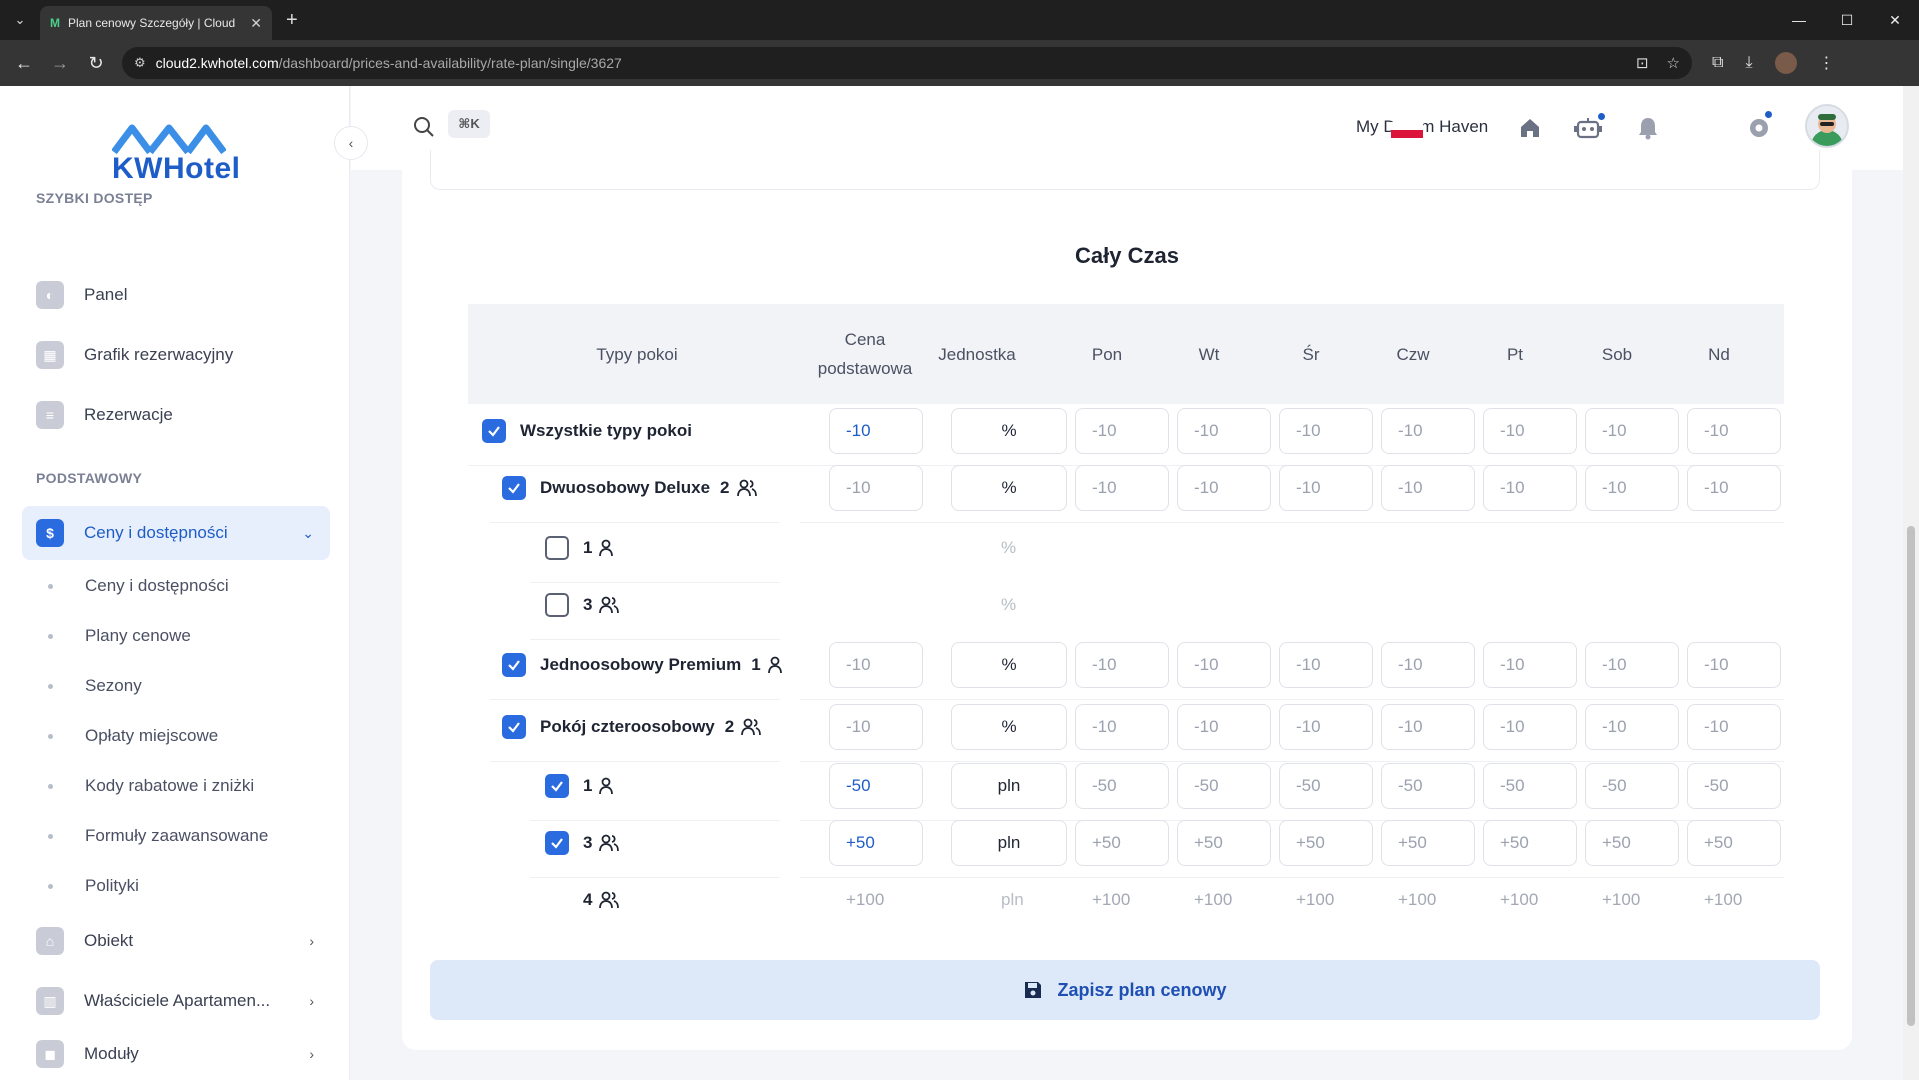  Describe the element at coordinates (469, 124) in the screenshot. I see `search-shortcut-badge: ⌘K` at that location.